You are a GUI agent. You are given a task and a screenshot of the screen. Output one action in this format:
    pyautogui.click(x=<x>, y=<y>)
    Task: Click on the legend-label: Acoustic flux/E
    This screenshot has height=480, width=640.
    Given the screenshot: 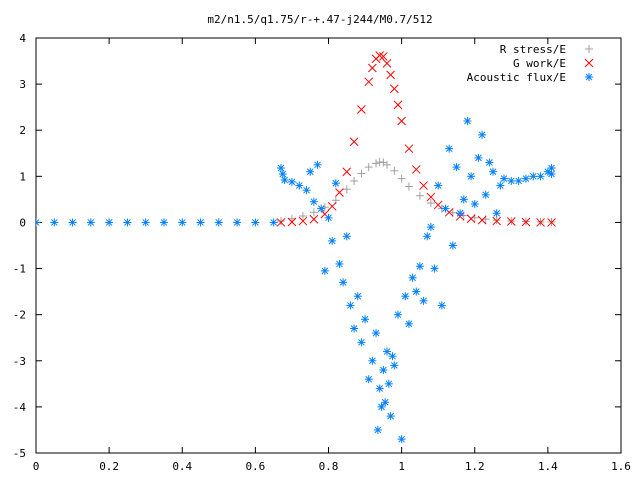 What is the action you would take?
    pyautogui.click(x=516, y=77)
    